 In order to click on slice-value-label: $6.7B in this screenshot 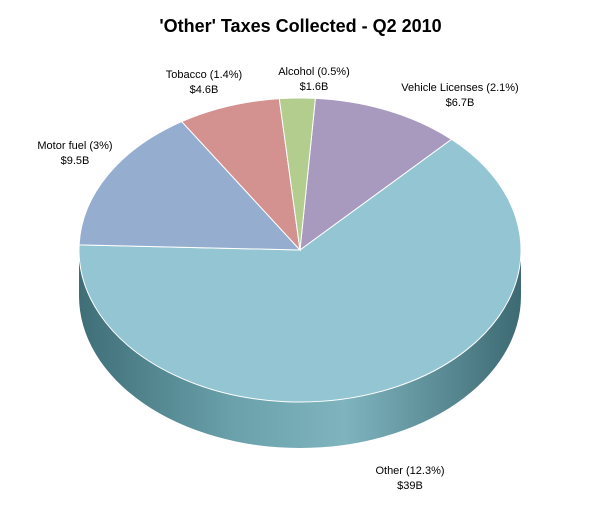, I will do `click(460, 103)`.